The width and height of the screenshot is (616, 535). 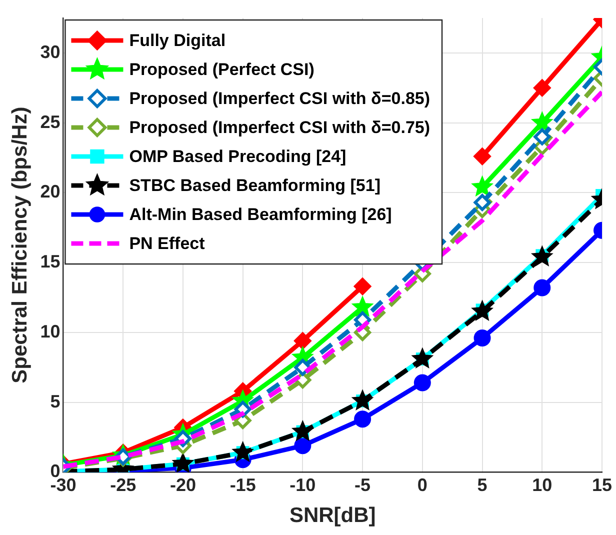 What do you see at coordinates (260, 214) in the screenshot?
I see `legend-label: Alt-Min Based Beamforming [26]` at bounding box center [260, 214].